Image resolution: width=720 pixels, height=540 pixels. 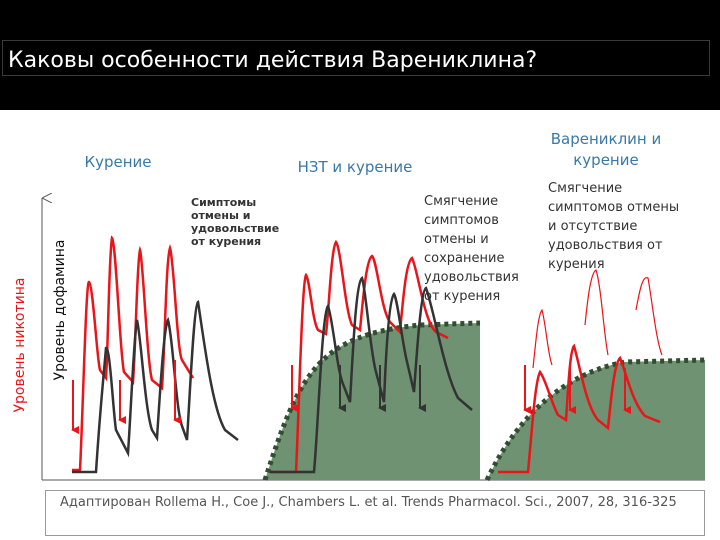 What do you see at coordinates (597, 319) in the screenshot?
I see `nicotine-curve-thin` at bounding box center [597, 319].